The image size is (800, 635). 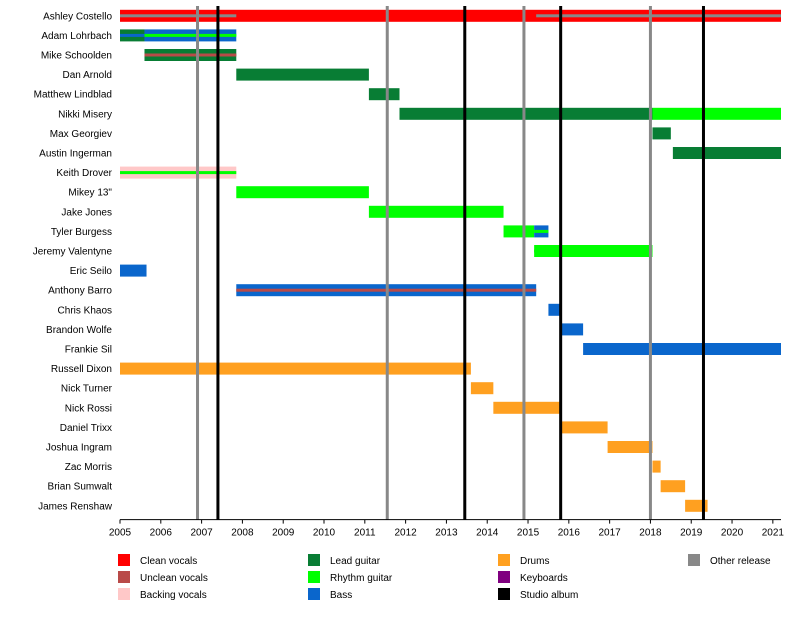 What do you see at coordinates (504, 560) in the screenshot?
I see `legend-swatch-drums` at bounding box center [504, 560].